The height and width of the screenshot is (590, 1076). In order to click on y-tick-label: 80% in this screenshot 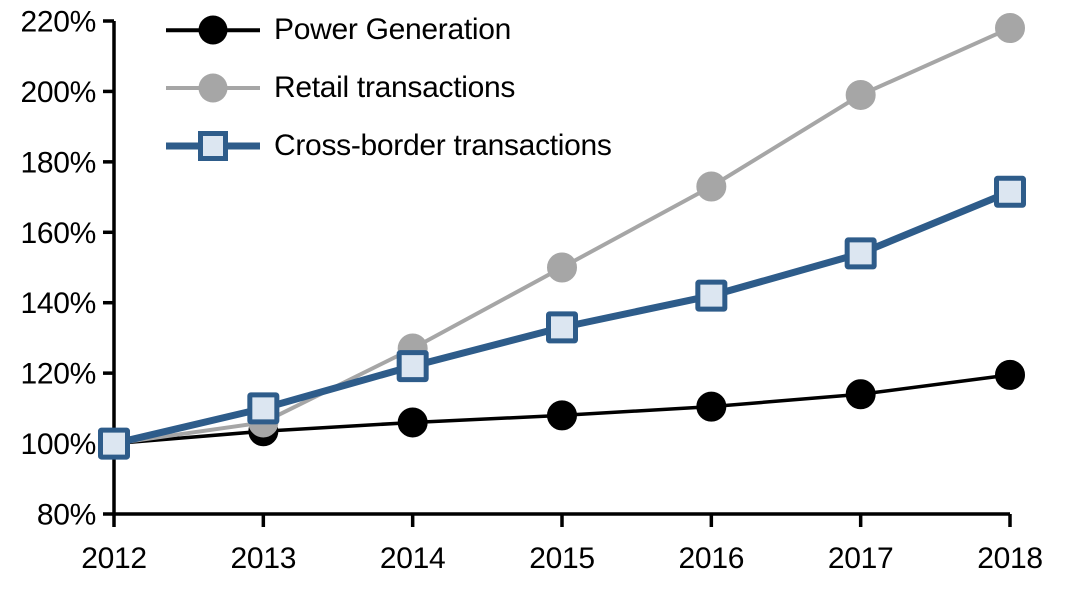, I will do `click(66, 515)`.